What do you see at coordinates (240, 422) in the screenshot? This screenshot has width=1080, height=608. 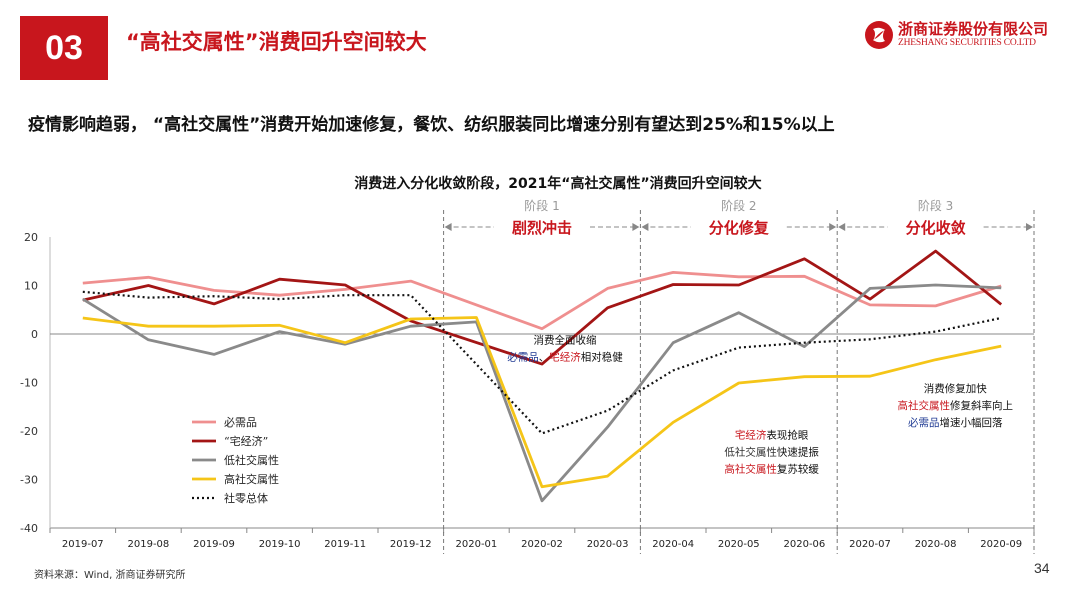 I see `legend-label: 必需品` at bounding box center [240, 422].